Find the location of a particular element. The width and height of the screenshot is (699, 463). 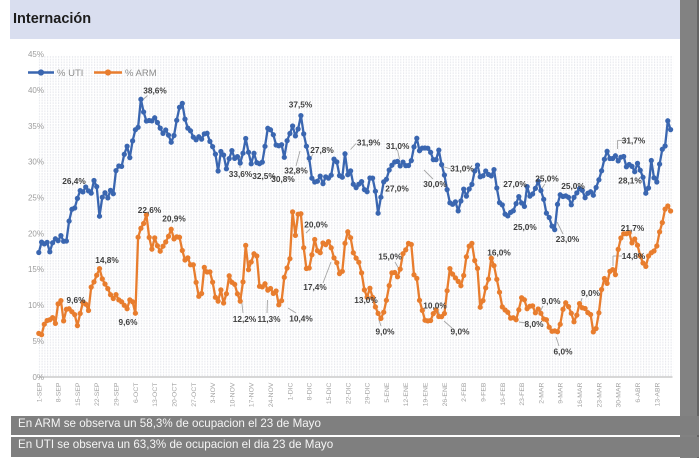

svg-text: 27,8% is located at coordinates (322, 150).